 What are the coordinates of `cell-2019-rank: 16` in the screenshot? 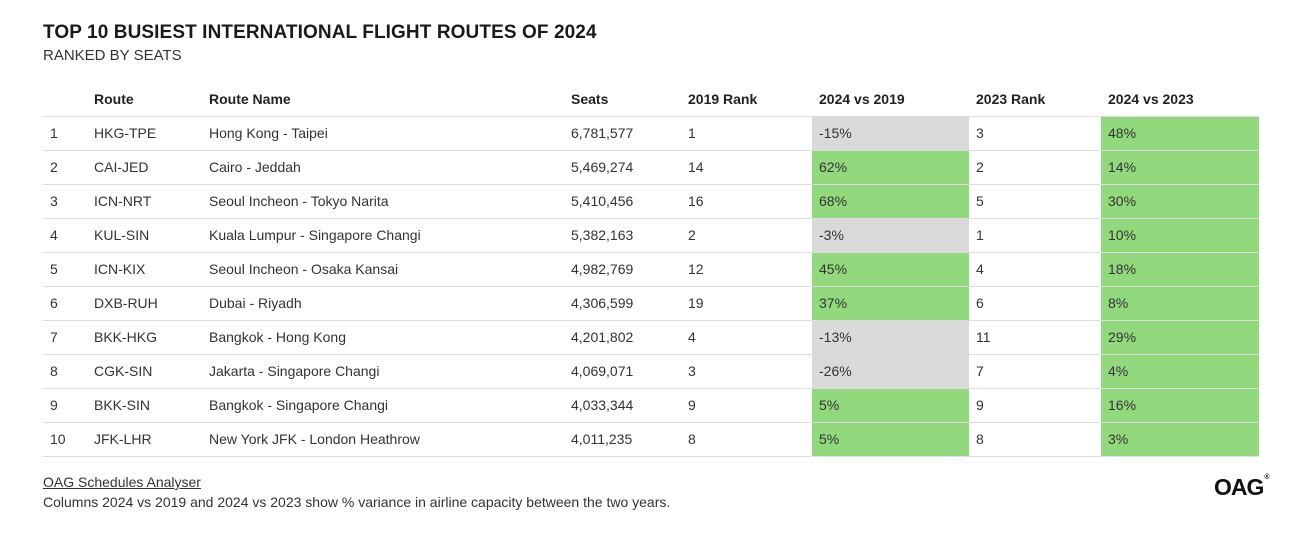 It's located at (746, 201).